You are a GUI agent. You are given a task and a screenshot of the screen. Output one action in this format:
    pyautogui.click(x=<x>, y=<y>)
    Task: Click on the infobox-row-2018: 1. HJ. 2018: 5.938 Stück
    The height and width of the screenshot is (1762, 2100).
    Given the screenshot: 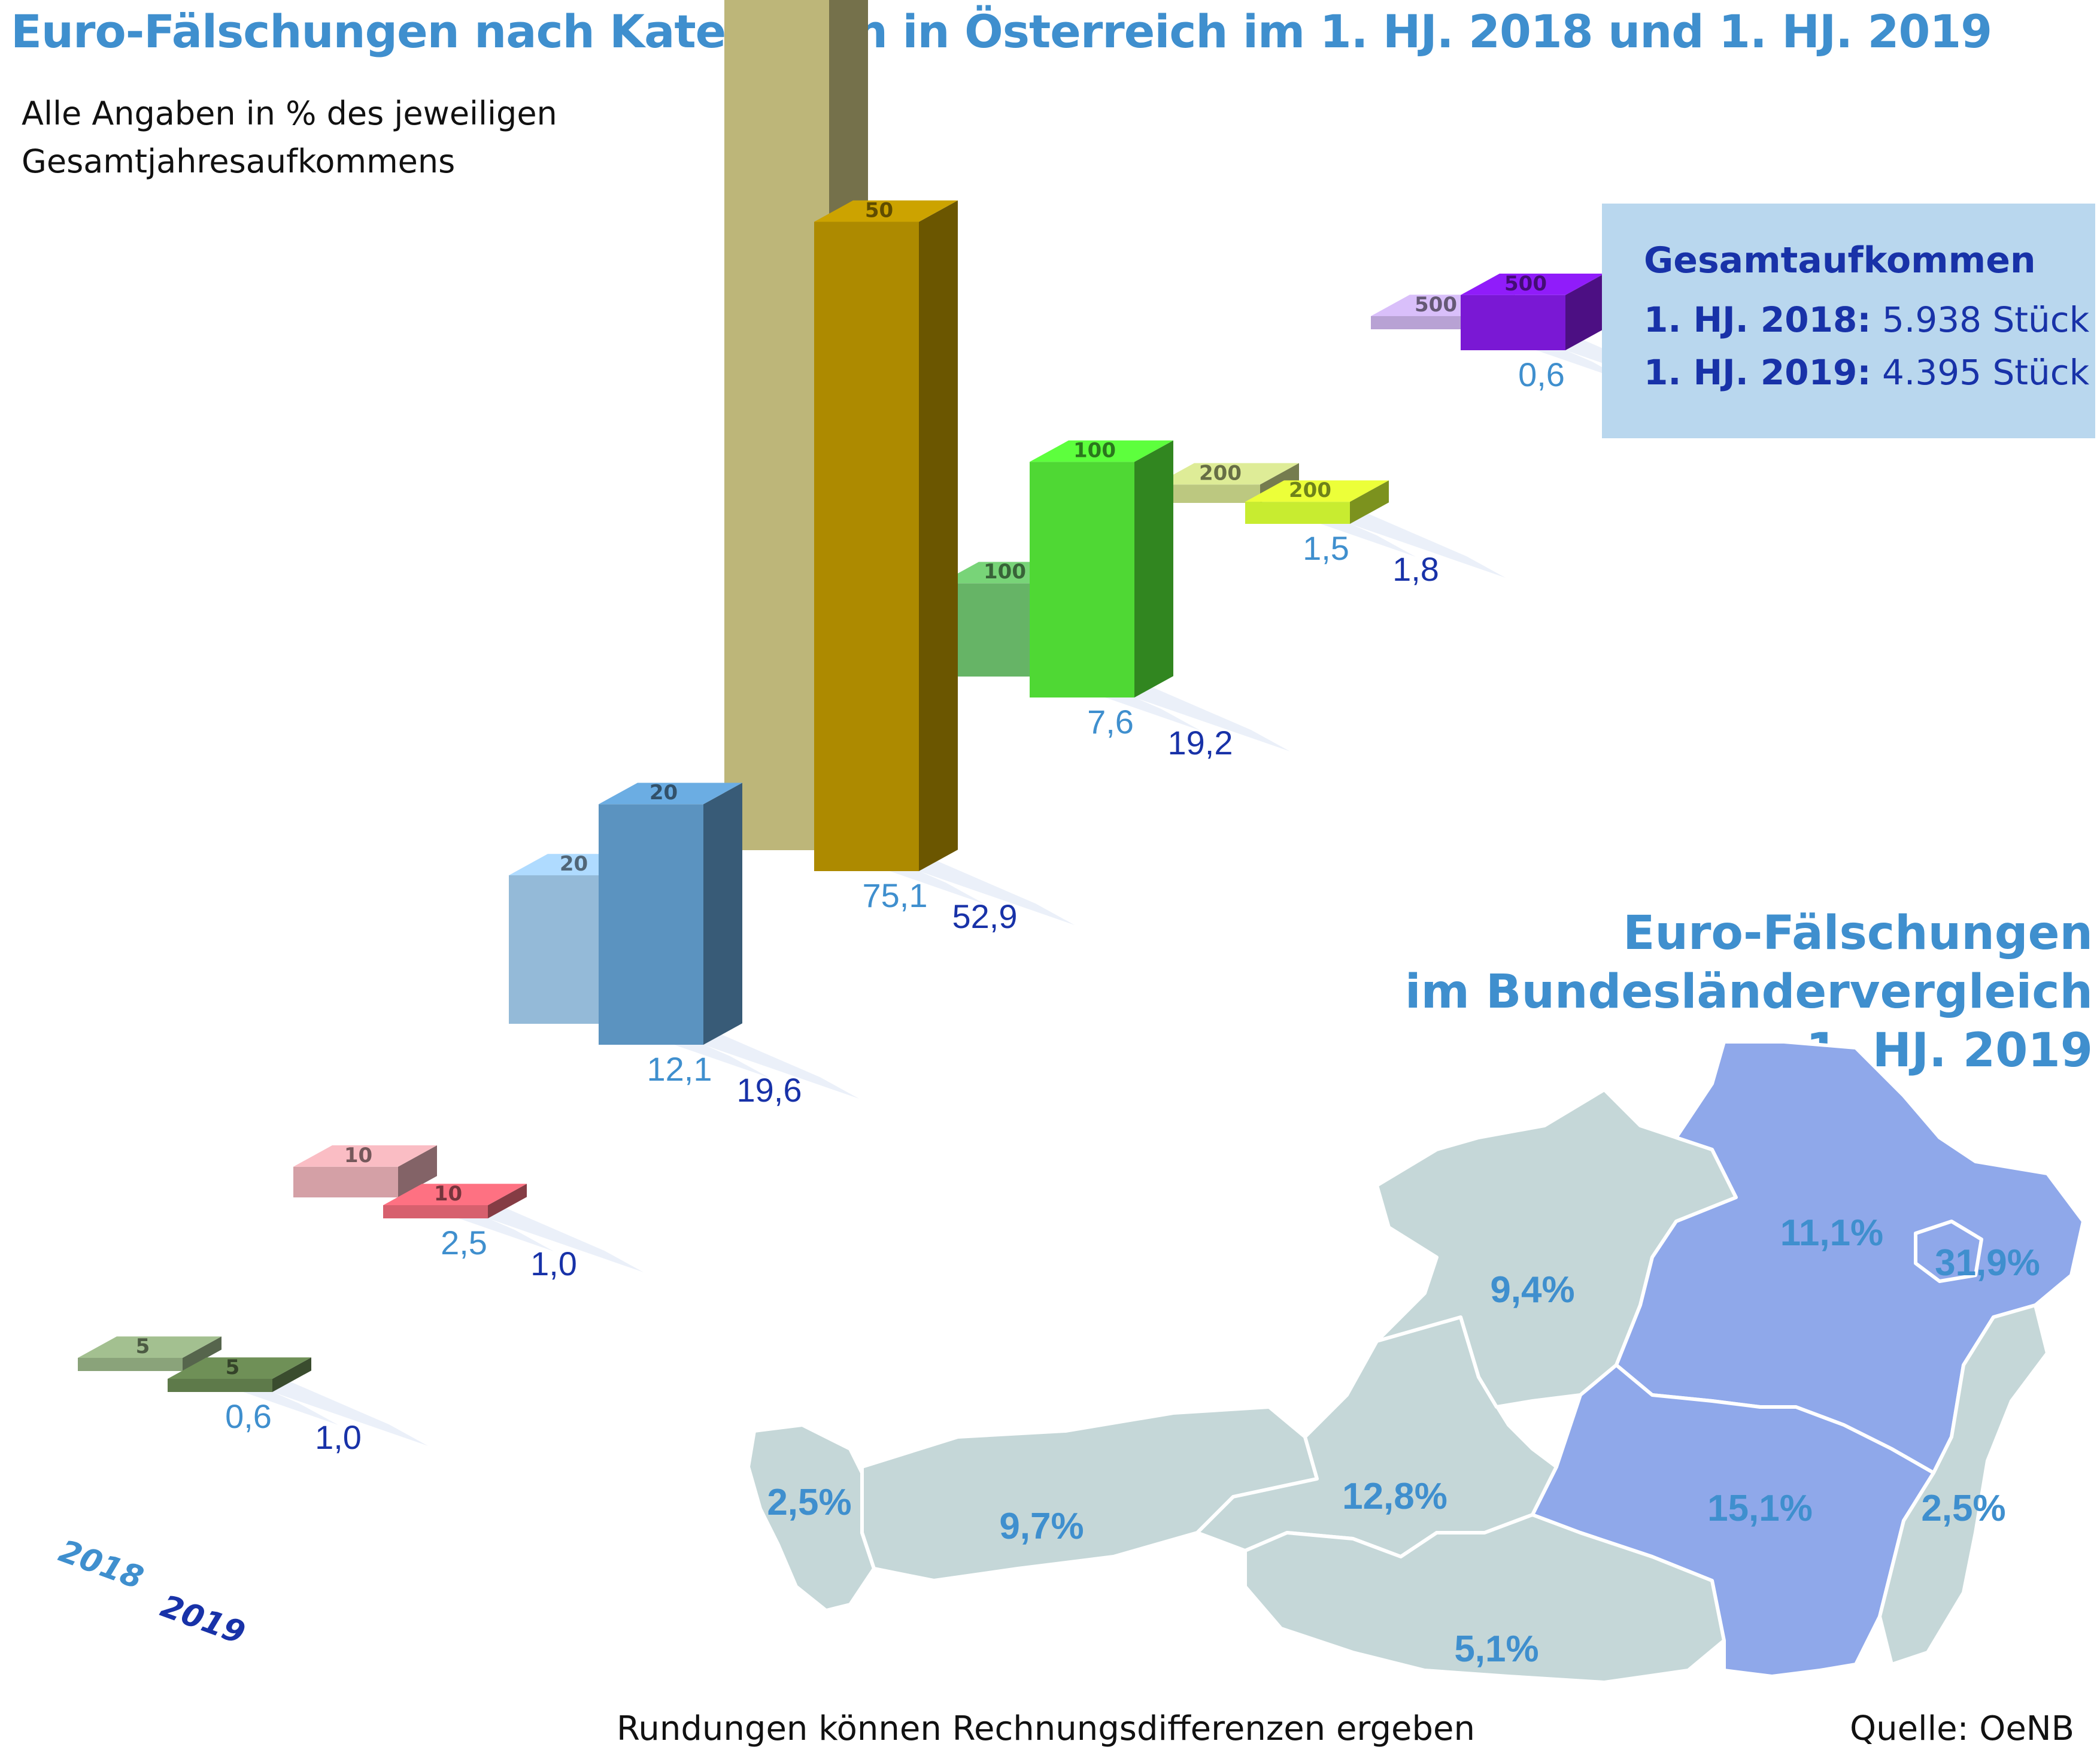 What is the action you would take?
    pyautogui.click(x=1866, y=319)
    